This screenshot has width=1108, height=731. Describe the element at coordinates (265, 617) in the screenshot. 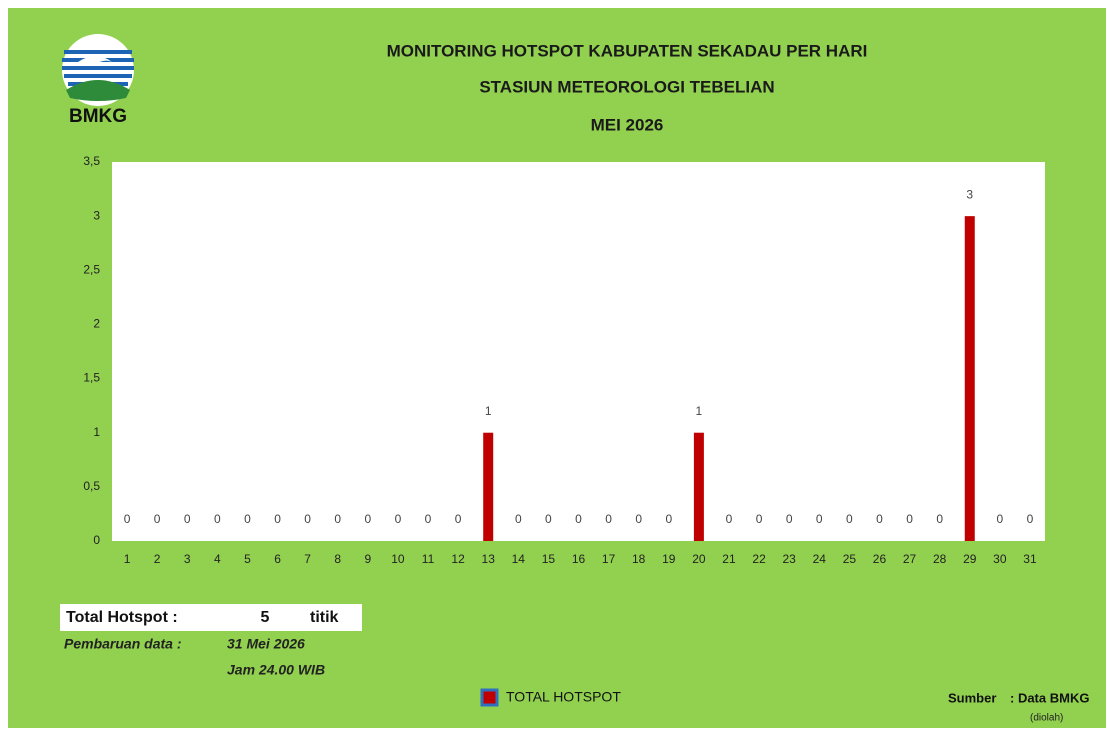

I see `total-value: 5` at that location.